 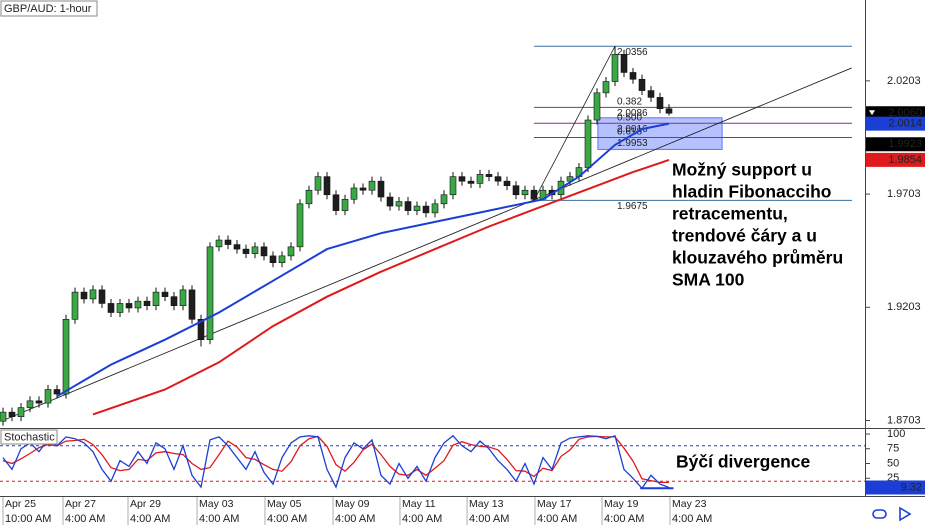 I want to click on x-tick-label: May 17, so click(x=554, y=504).